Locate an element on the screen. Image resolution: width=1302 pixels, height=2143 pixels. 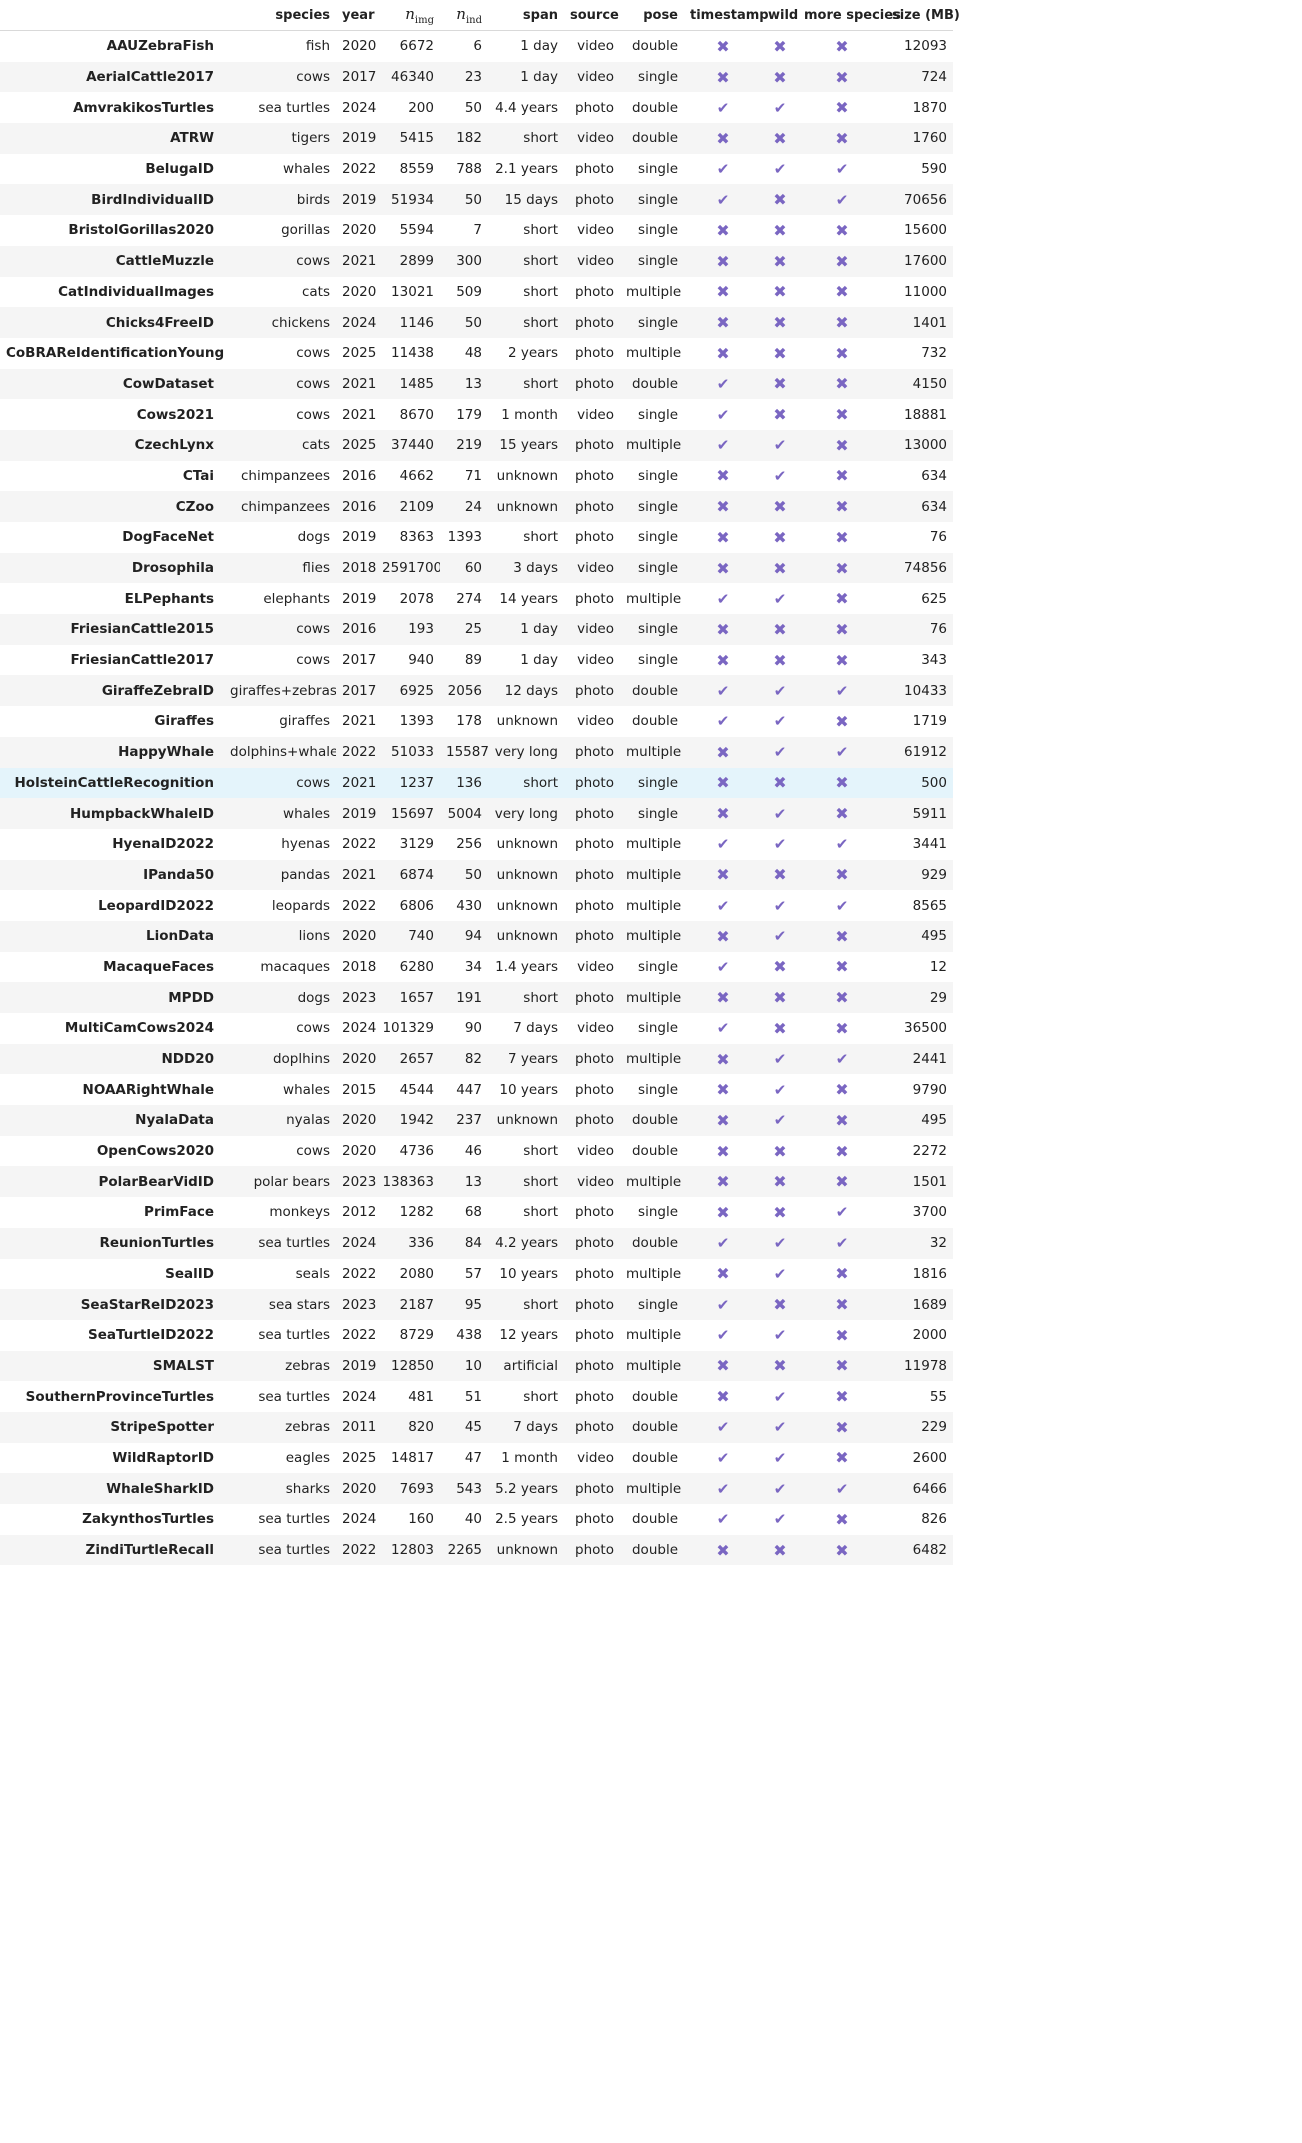
cell-size-mb: 1760 is located at coordinates (929, 138).